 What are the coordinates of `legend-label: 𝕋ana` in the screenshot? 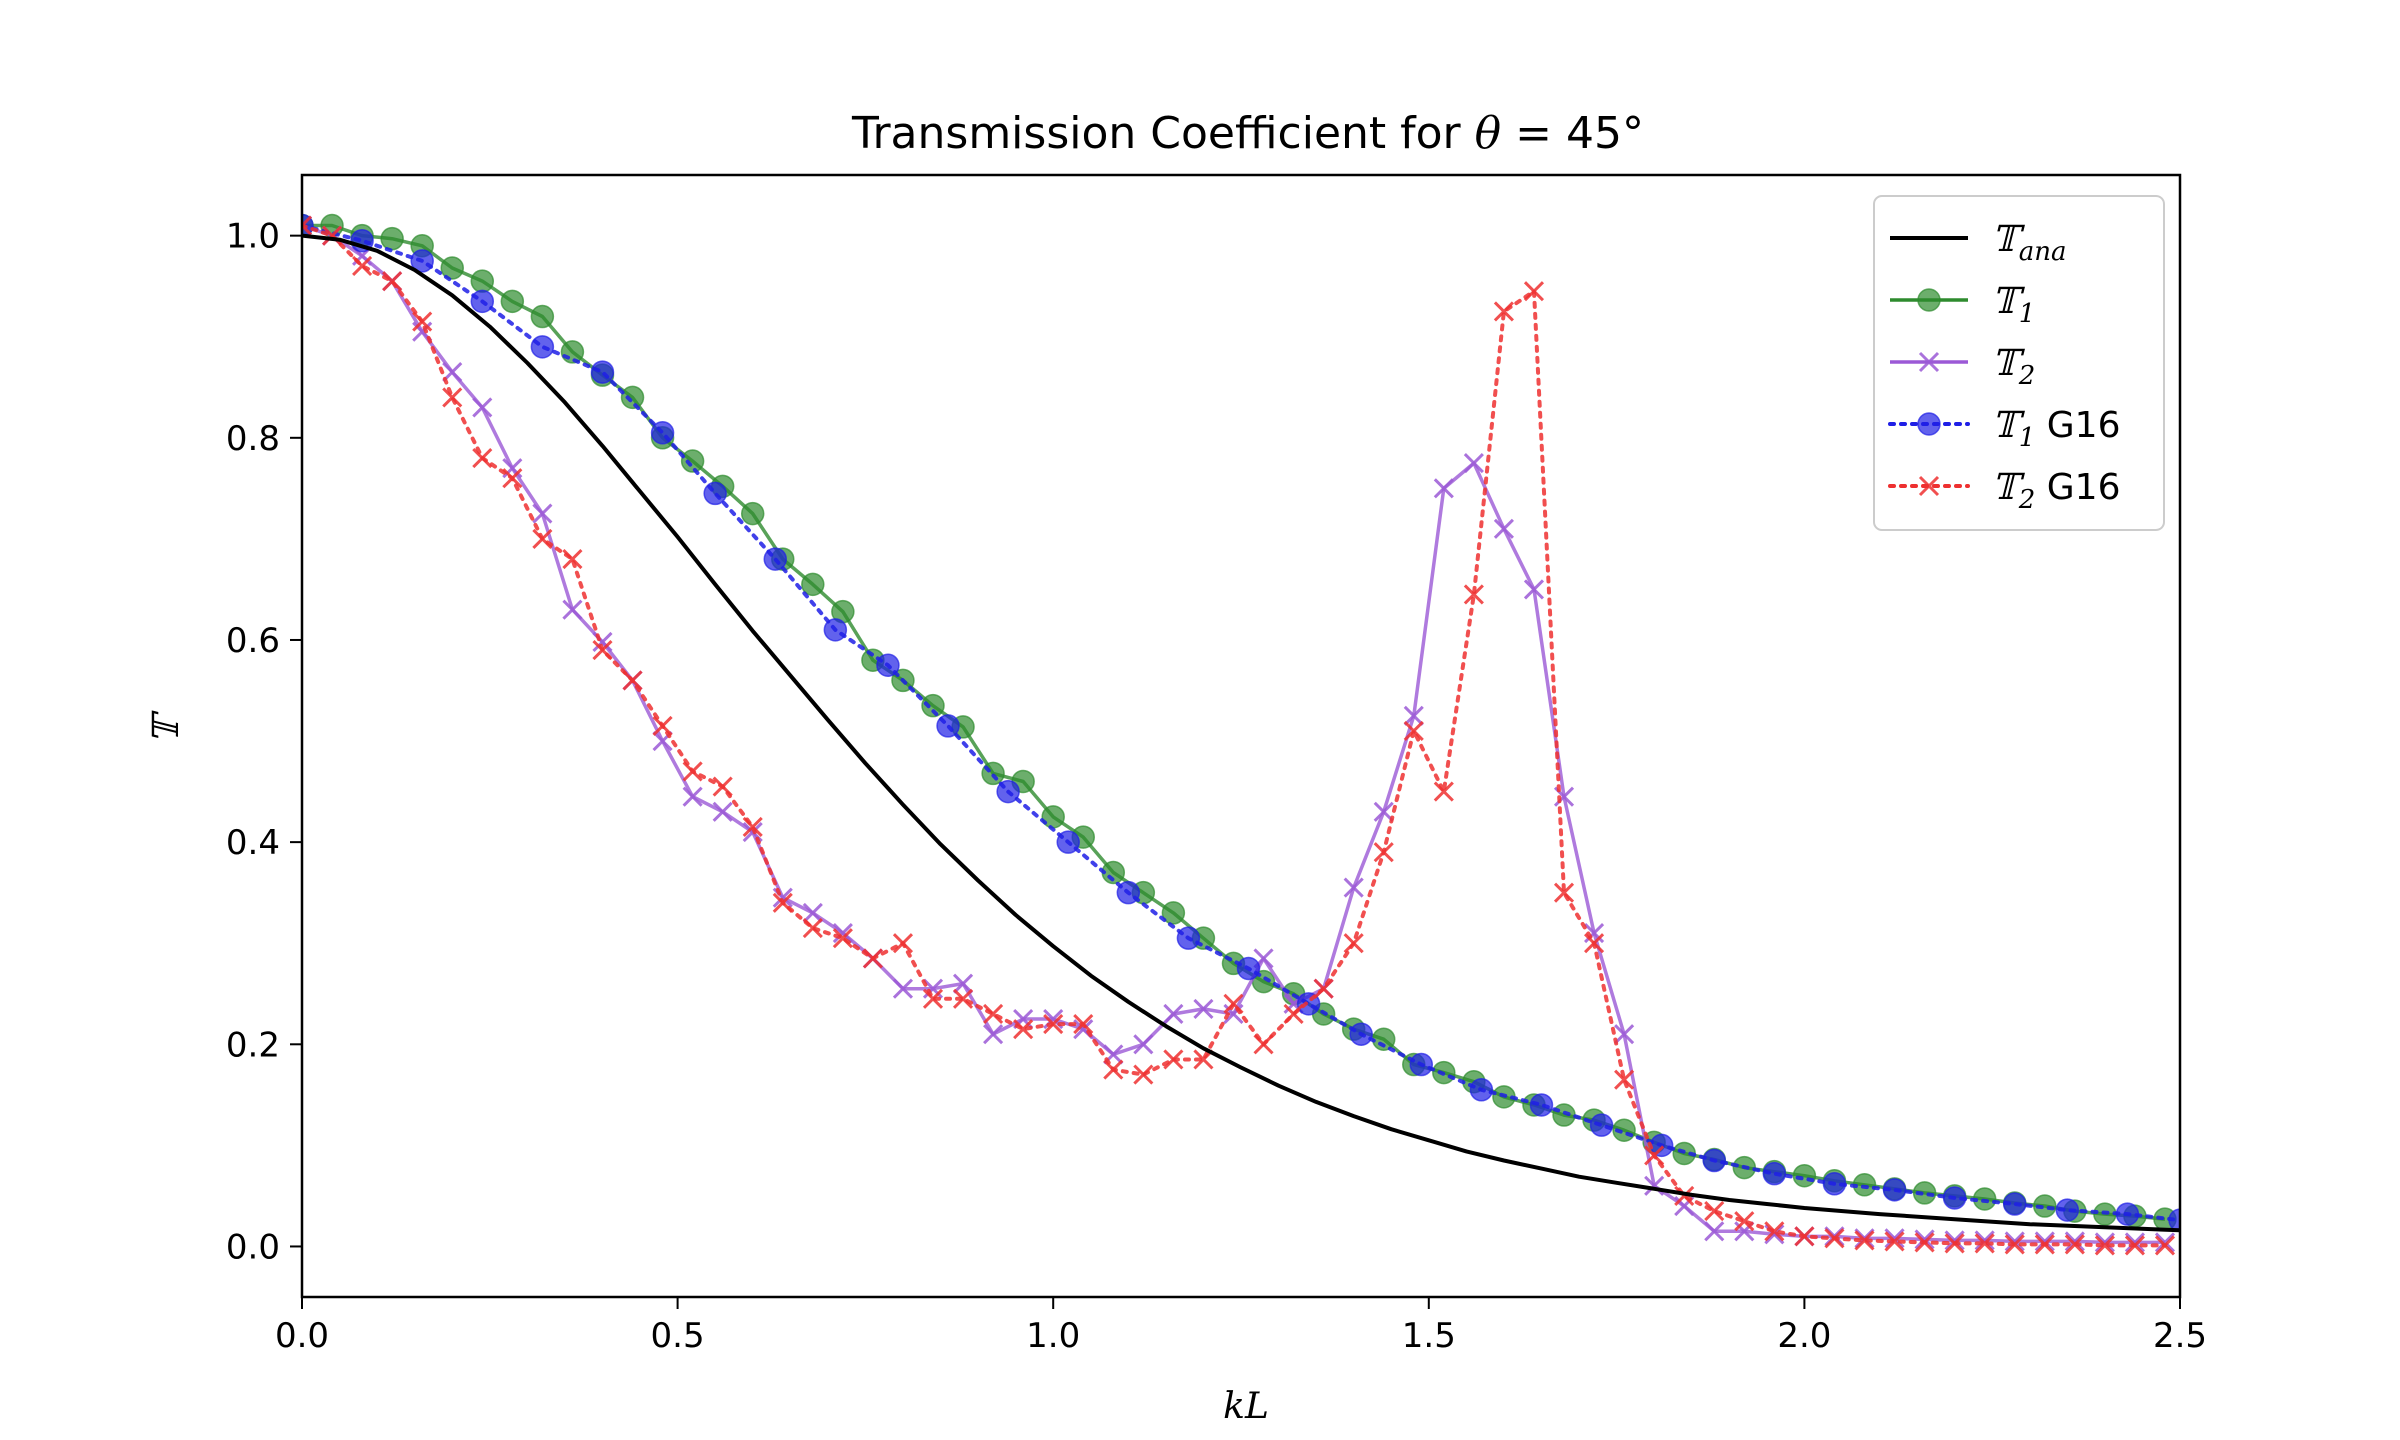 It's located at (2029, 243).